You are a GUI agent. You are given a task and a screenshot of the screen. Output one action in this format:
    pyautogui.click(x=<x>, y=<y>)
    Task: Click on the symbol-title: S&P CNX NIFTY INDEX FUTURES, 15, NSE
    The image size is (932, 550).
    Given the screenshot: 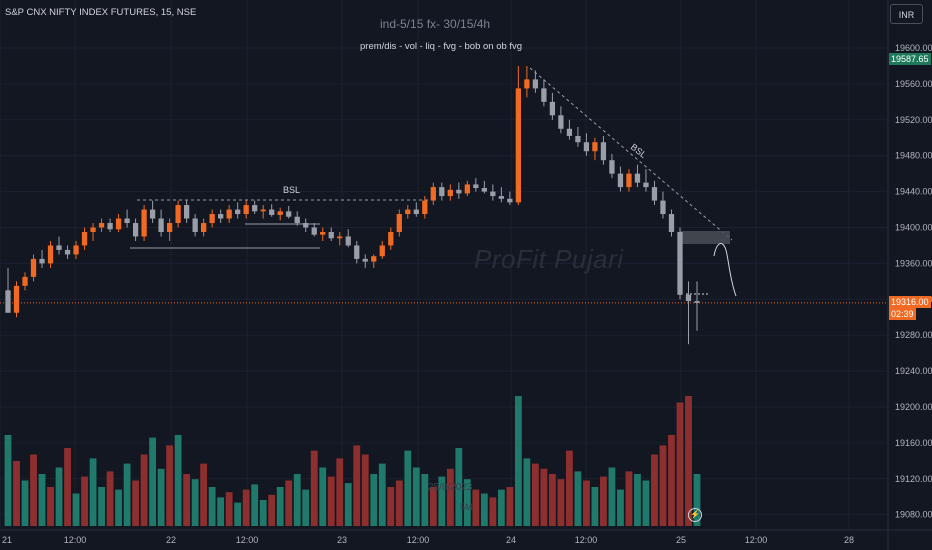 What is the action you would take?
    pyautogui.click(x=101, y=12)
    